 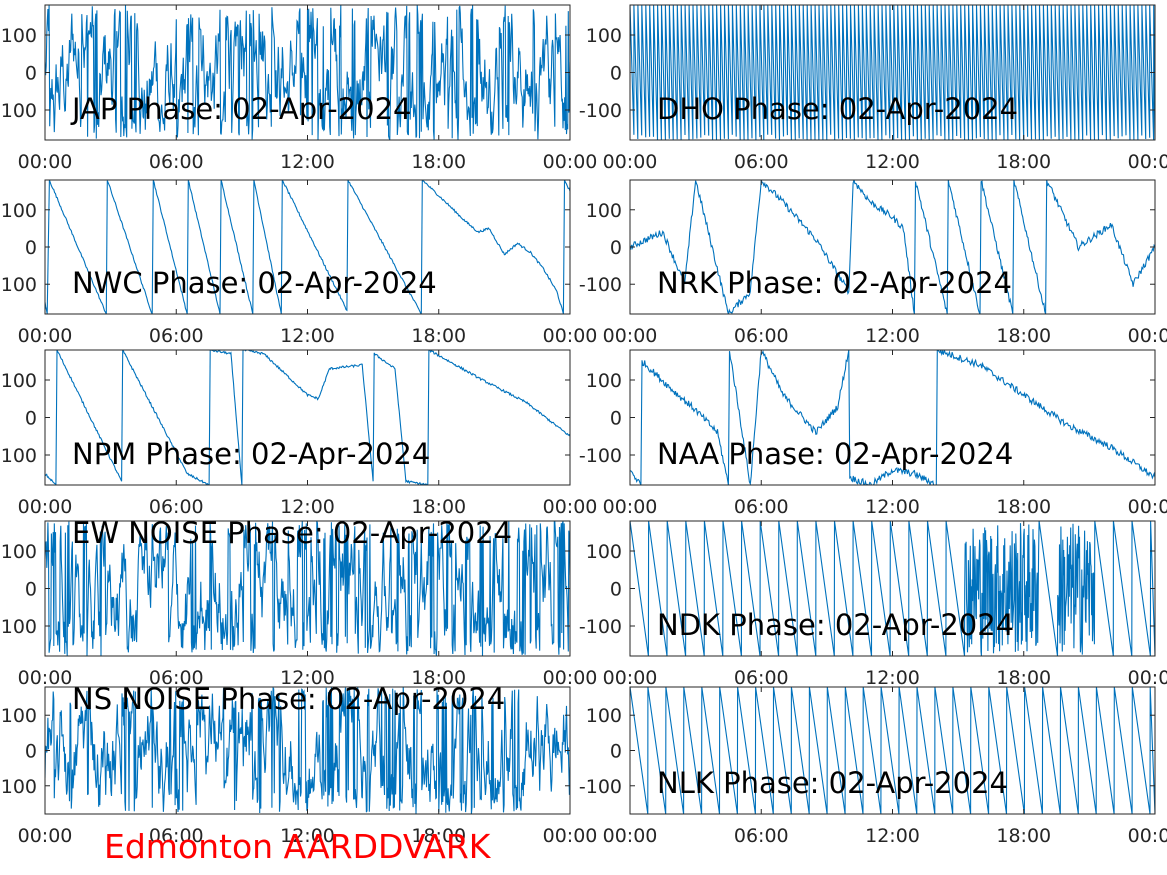 I want to click on panel-title: NLK Phase: 02-Apr-2024, so click(x=832, y=783).